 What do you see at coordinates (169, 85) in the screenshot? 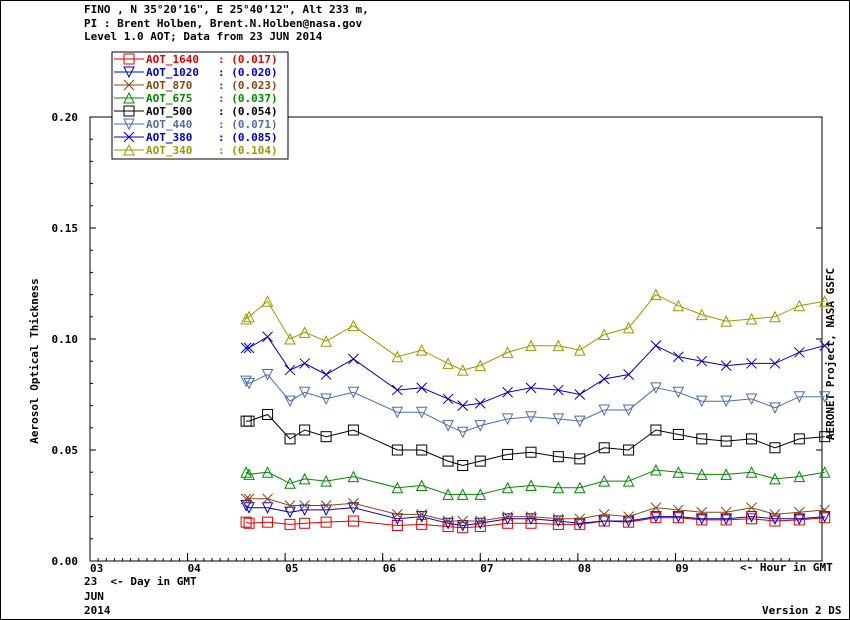
I see `legend-label-AOT_870: AOT_870` at bounding box center [169, 85].